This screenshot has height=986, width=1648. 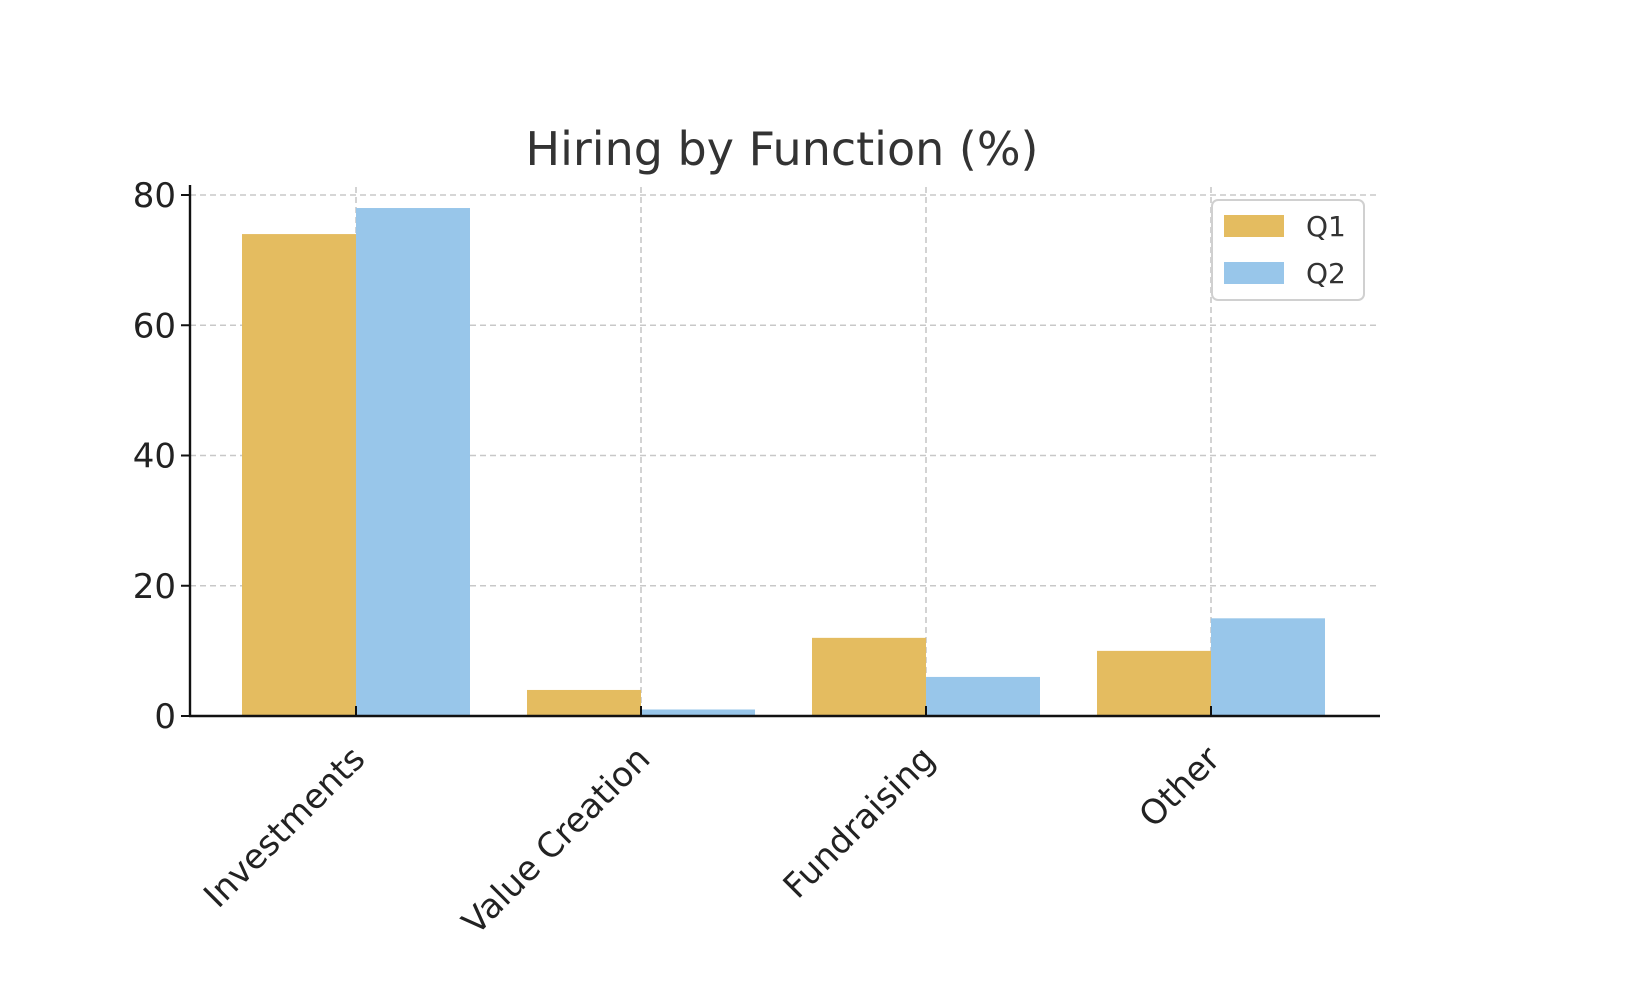 What do you see at coordinates (154, 196) in the screenshot?
I see `y-tick-label-4: 80` at bounding box center [154, 196].